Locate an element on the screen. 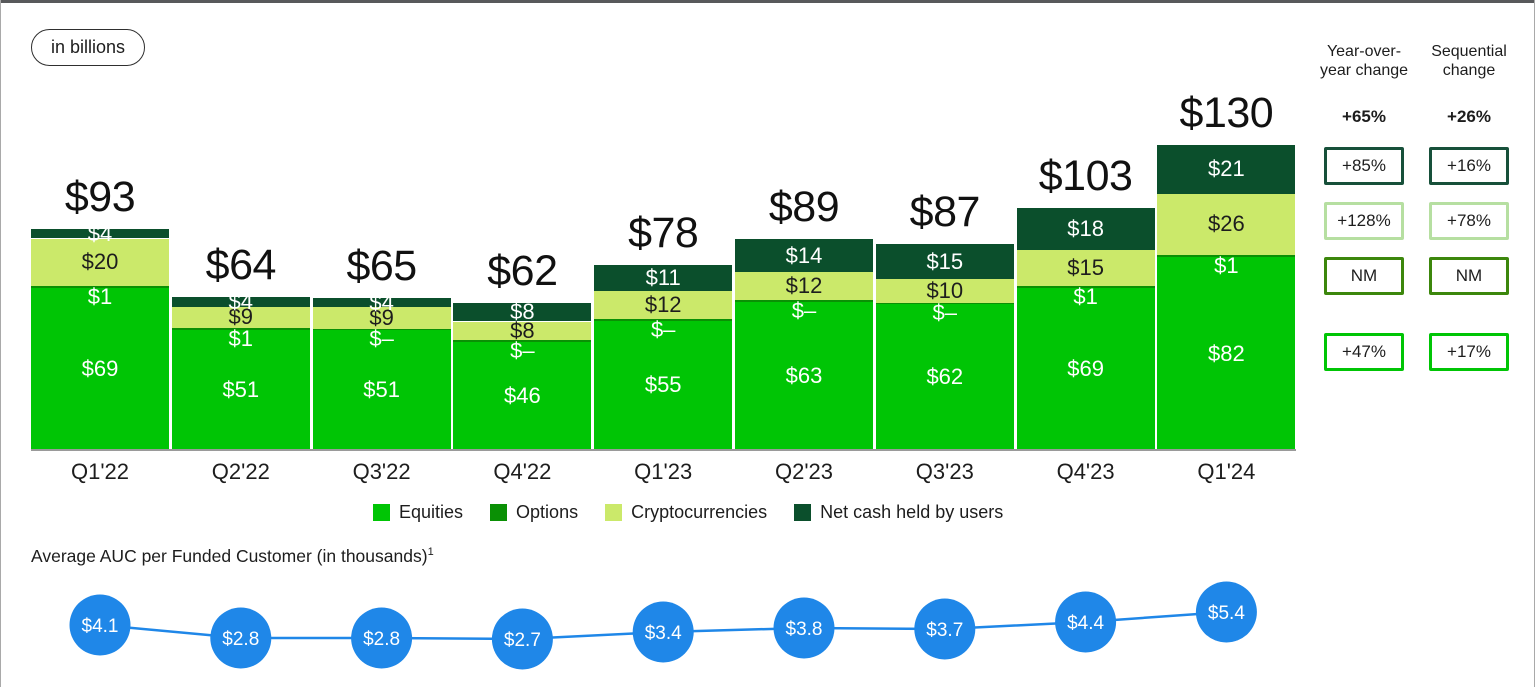 Image resolution: width=1535 pixels, height=687 pixels. bar-total-label: $103 is located at coordinates (1085, 175).